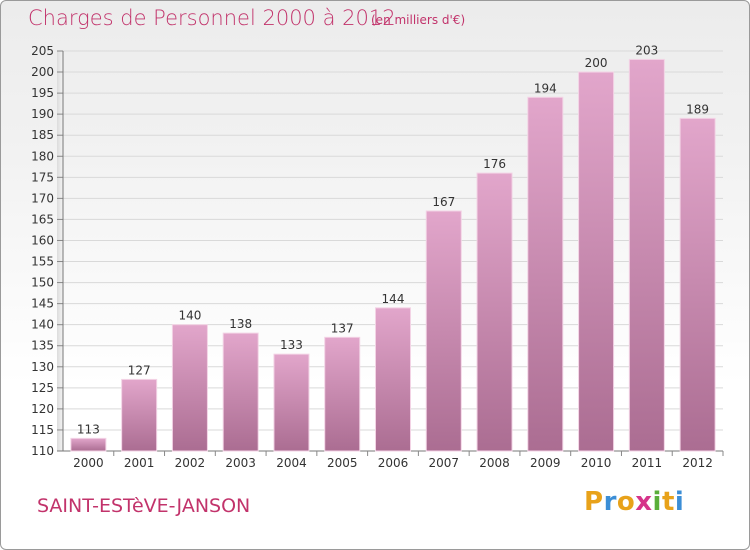 The width and height of the screenshot is (750, 550). What do you see at coordinates (88, 444) in the screenshot?
I see `bar-2000` at bounding box center [88, 444].